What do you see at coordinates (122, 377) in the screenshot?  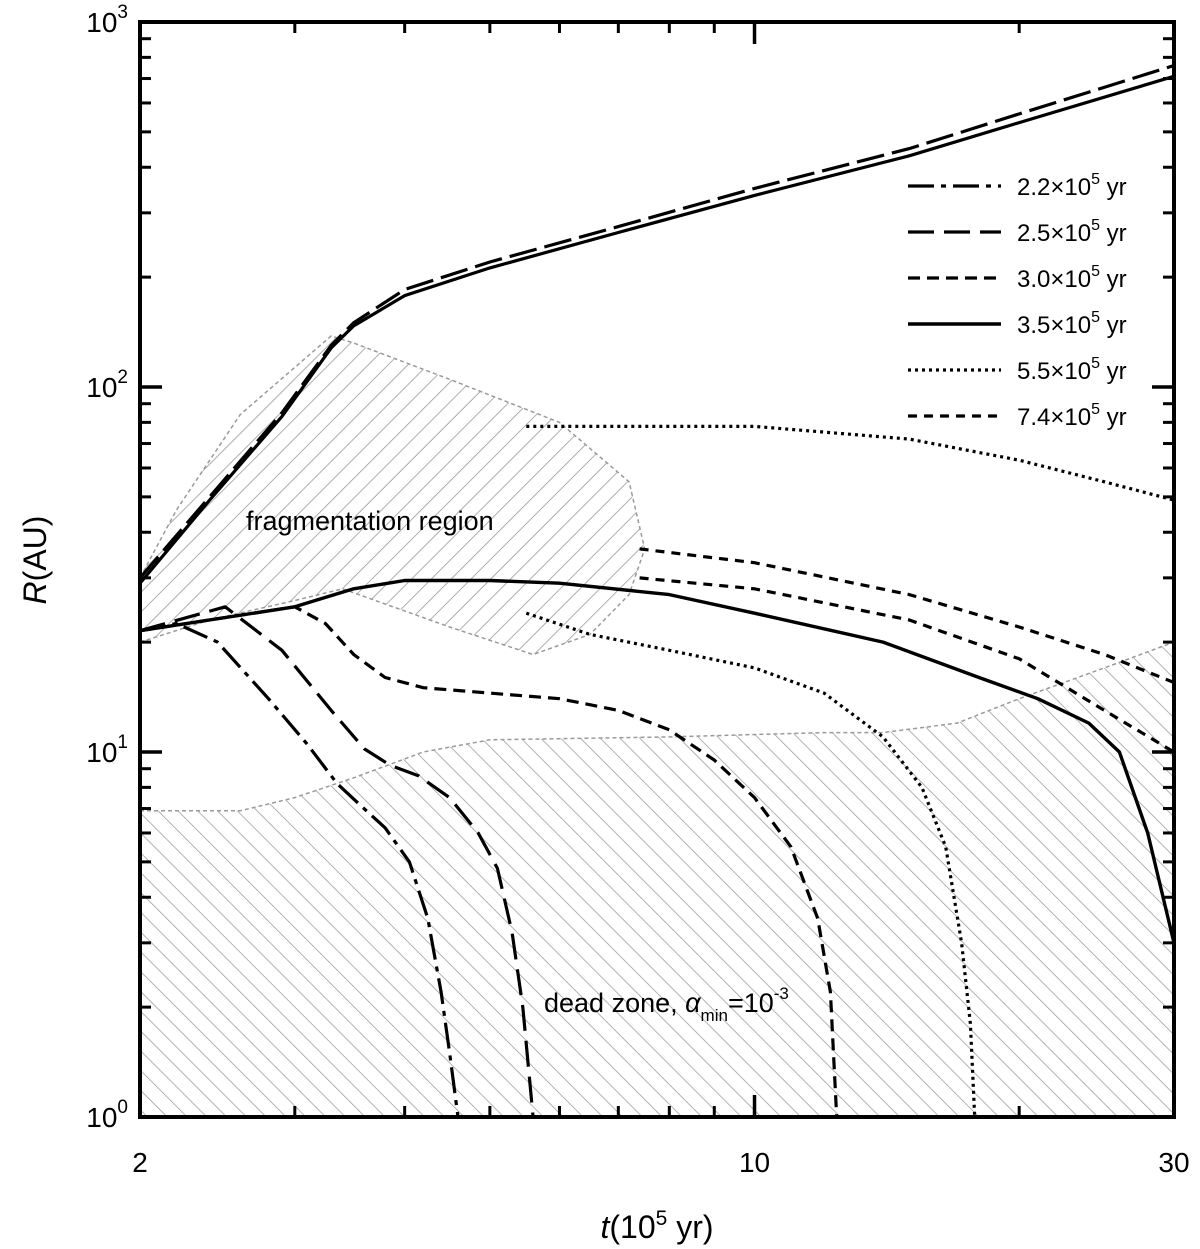 I see `y-tick-label-exponent: 2` at bounding box center [122, 377].